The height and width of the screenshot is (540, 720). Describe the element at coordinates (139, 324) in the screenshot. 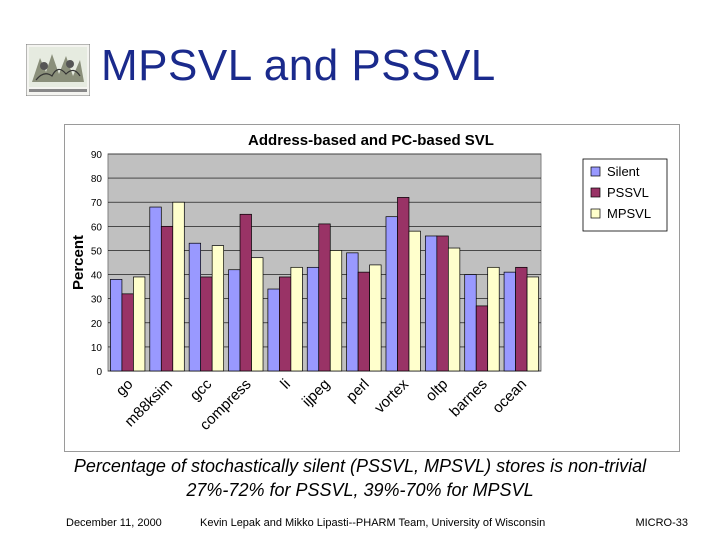

I see `bar-mpsvl-go` at that location.